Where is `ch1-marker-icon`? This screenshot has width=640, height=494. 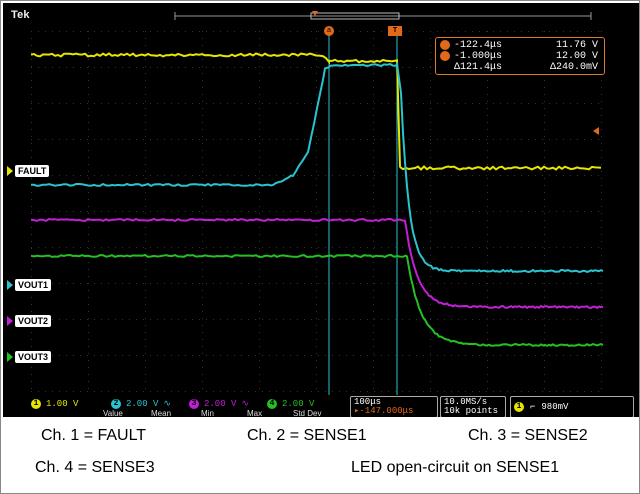
ch1-marker-icon is located at coordinates (10, 171).